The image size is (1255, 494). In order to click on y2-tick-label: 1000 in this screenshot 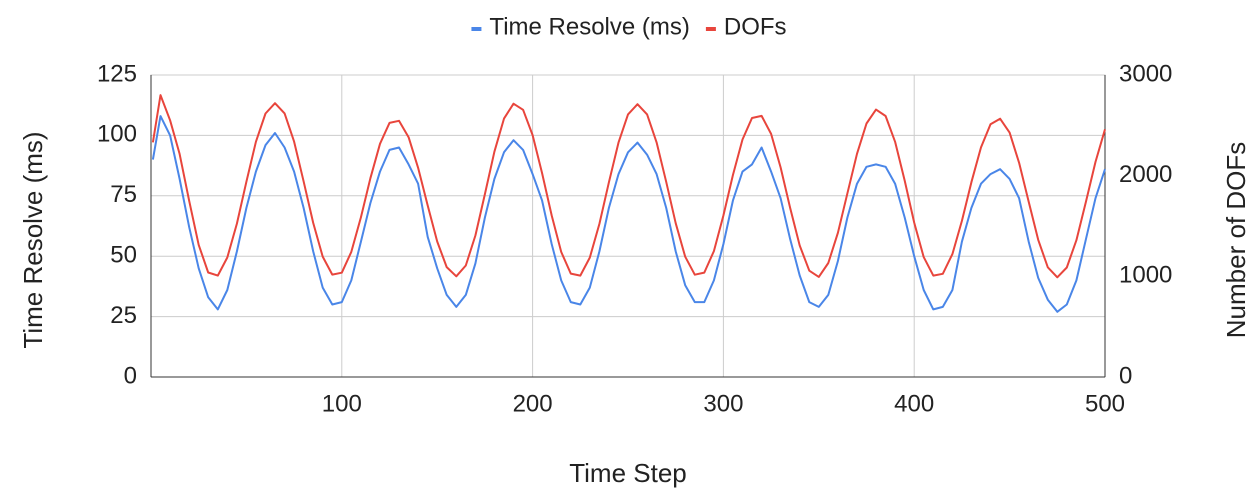, I will do `click(1145, 275)`.